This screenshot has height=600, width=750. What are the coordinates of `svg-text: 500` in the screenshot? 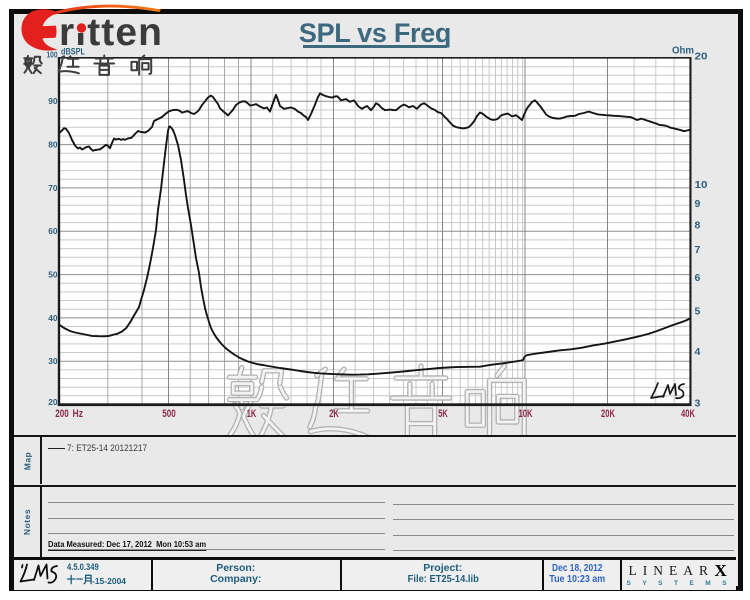 It's located at (169, 414).